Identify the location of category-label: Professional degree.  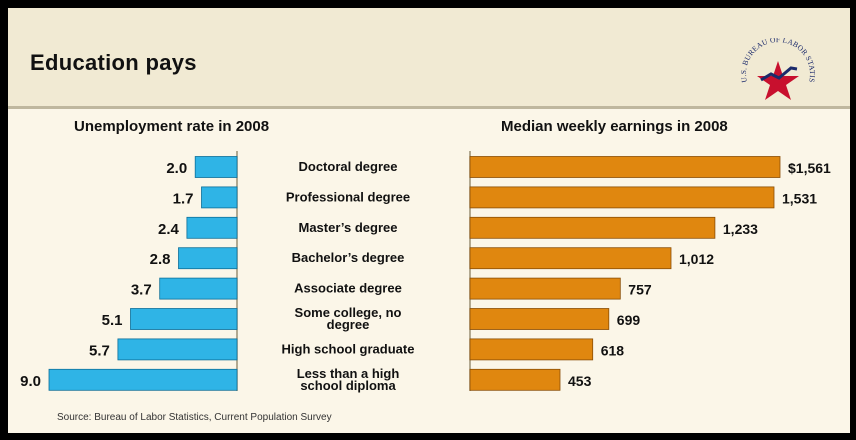
(348, 196).